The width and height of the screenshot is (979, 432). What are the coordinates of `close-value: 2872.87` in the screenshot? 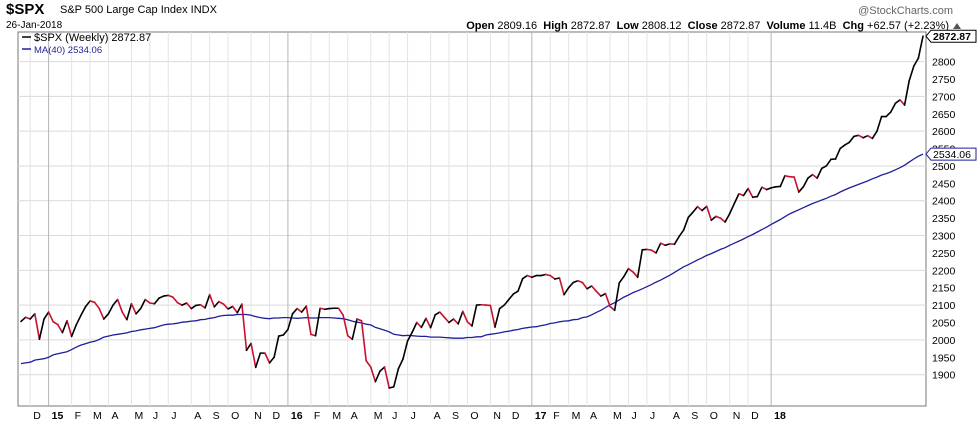 It's located at (740, 26).